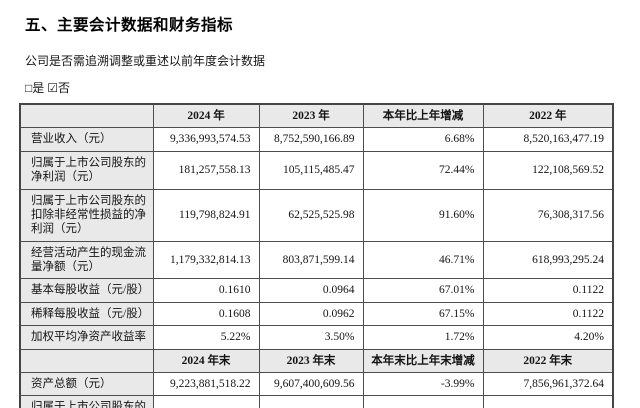 This screenshot has width=640, height=408. Describe the element at coordinates (206, 260) in the screenshot. I see `cell-value: 1,179,332,814.13` at that location.